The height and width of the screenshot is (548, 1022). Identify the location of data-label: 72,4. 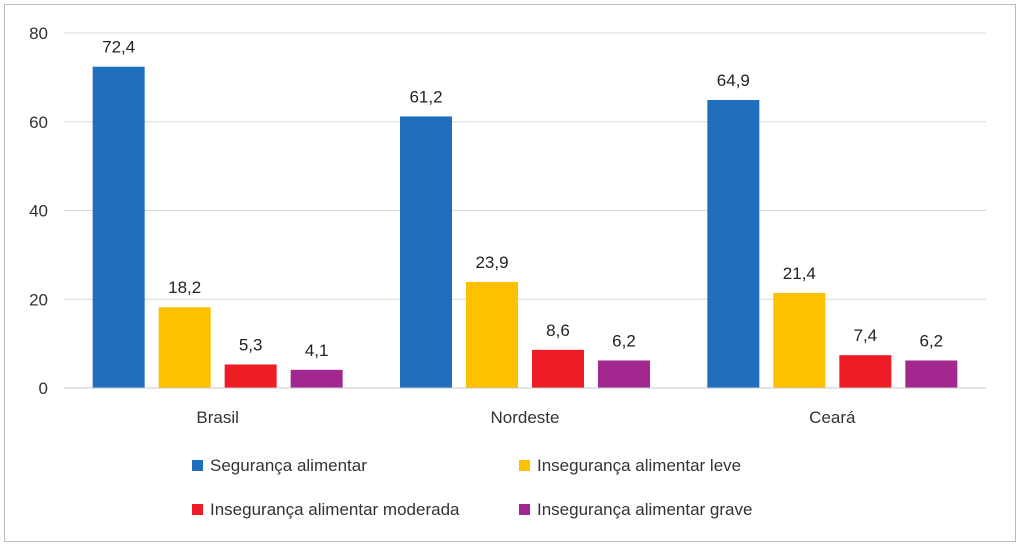
(118, 47).